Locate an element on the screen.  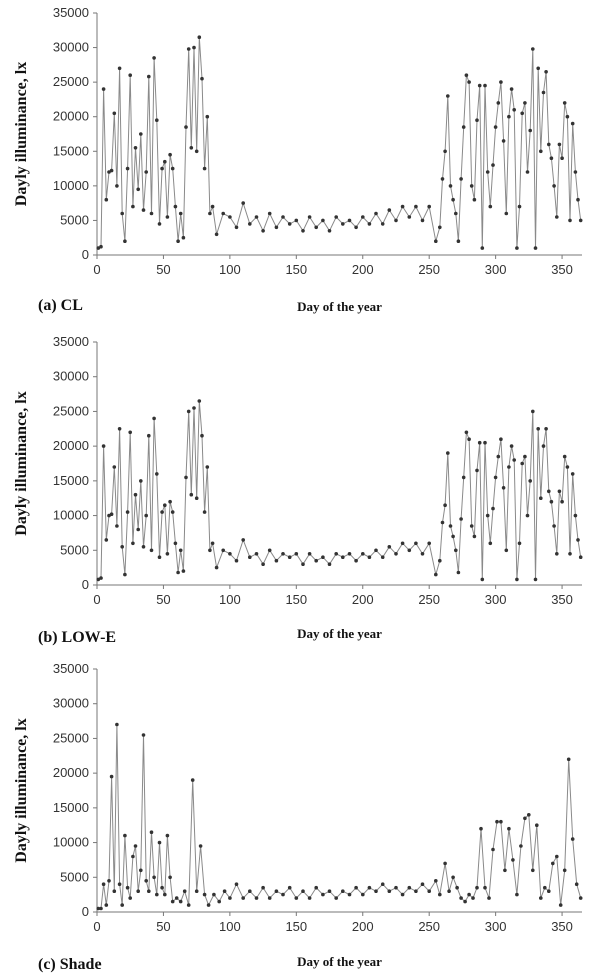
chart-a-y-tick-label: 25000 is located at coordinates (71, 81).